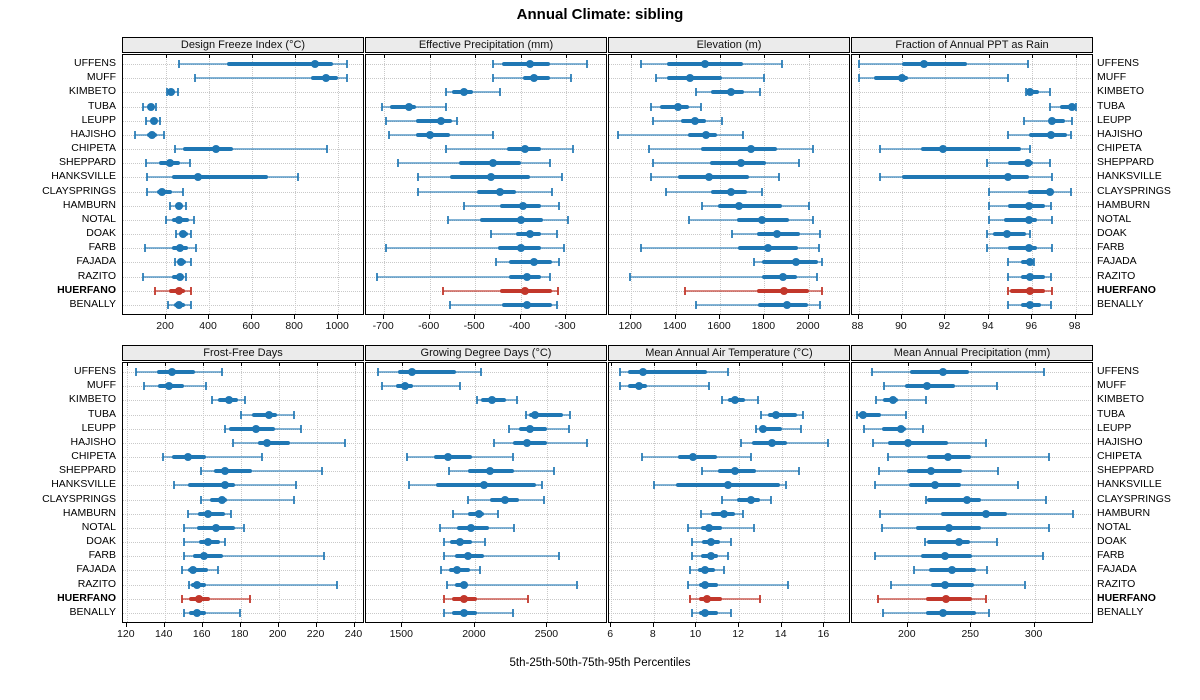 The height and width of the screenshot is (700, 1200). I want to click on station-label: CHIPETA, so click(1119, 148).